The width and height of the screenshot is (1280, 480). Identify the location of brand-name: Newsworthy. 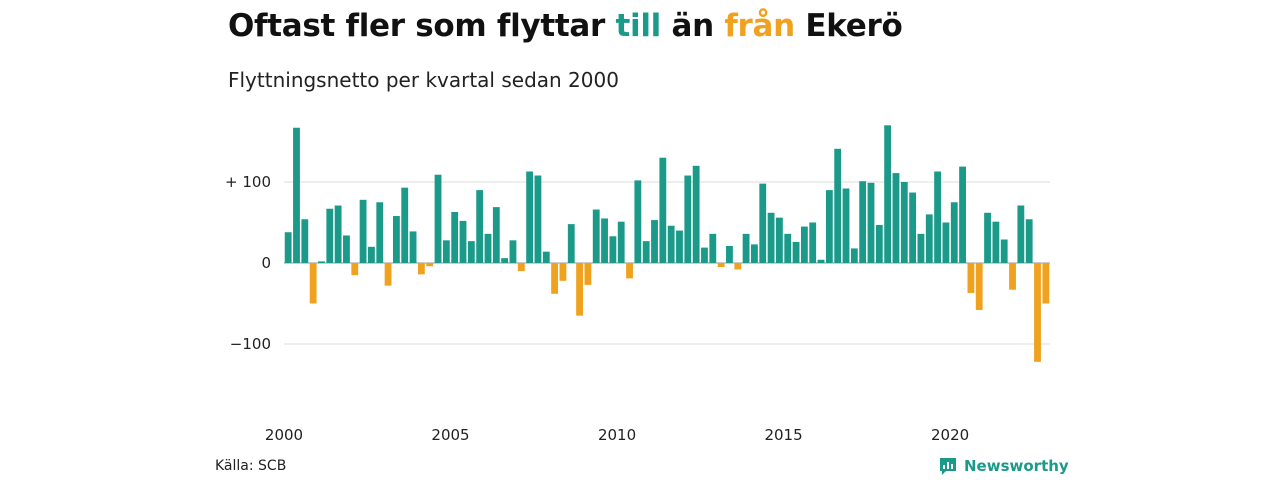
(1016, 466).